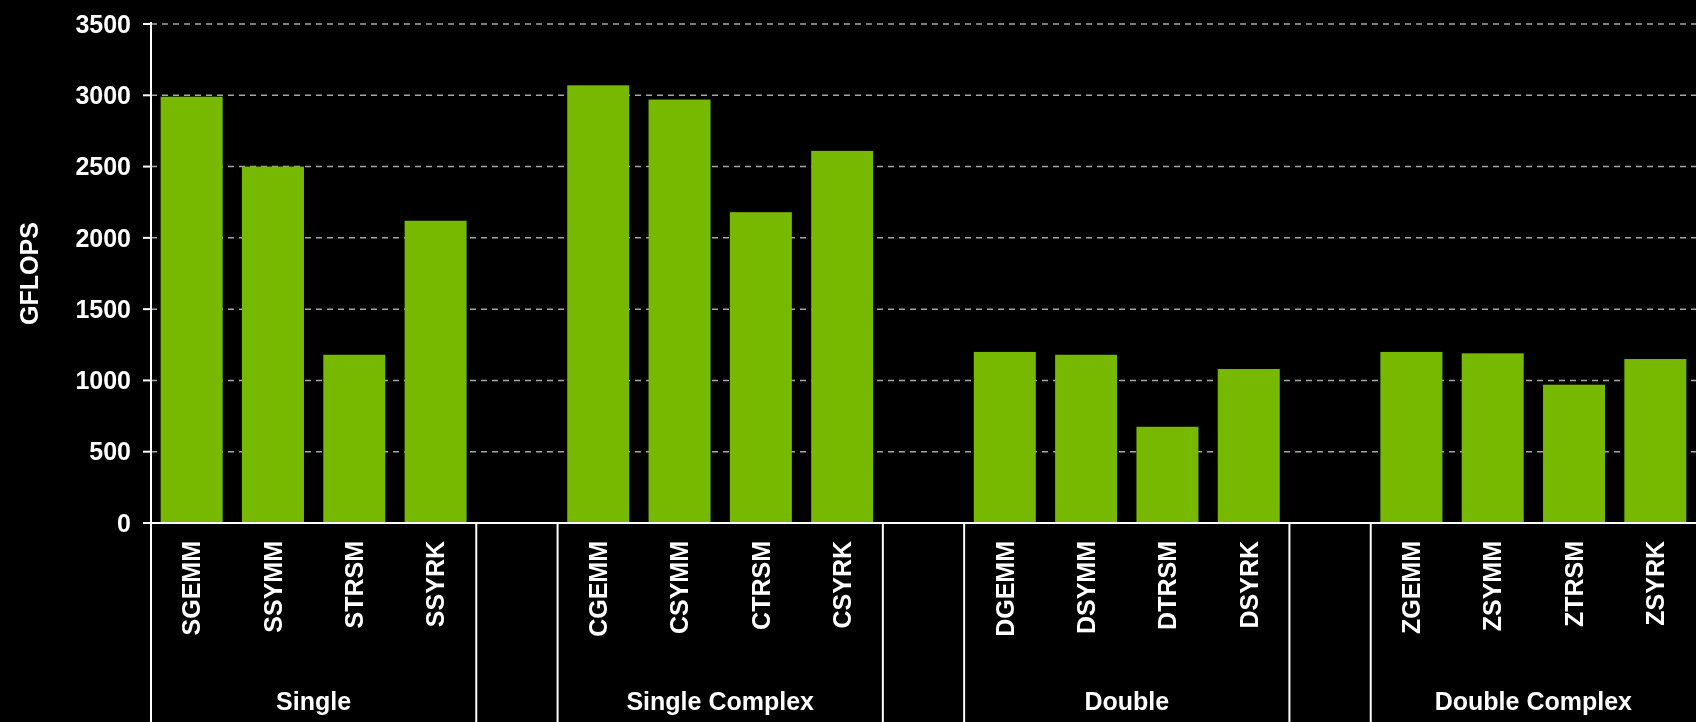 The height and width of the screenshot is (722, 1696). What do you see at coordinates (103, 380) in the screenshot?
I see `y-tick-label: 1000` at bounding box center [103, 380].